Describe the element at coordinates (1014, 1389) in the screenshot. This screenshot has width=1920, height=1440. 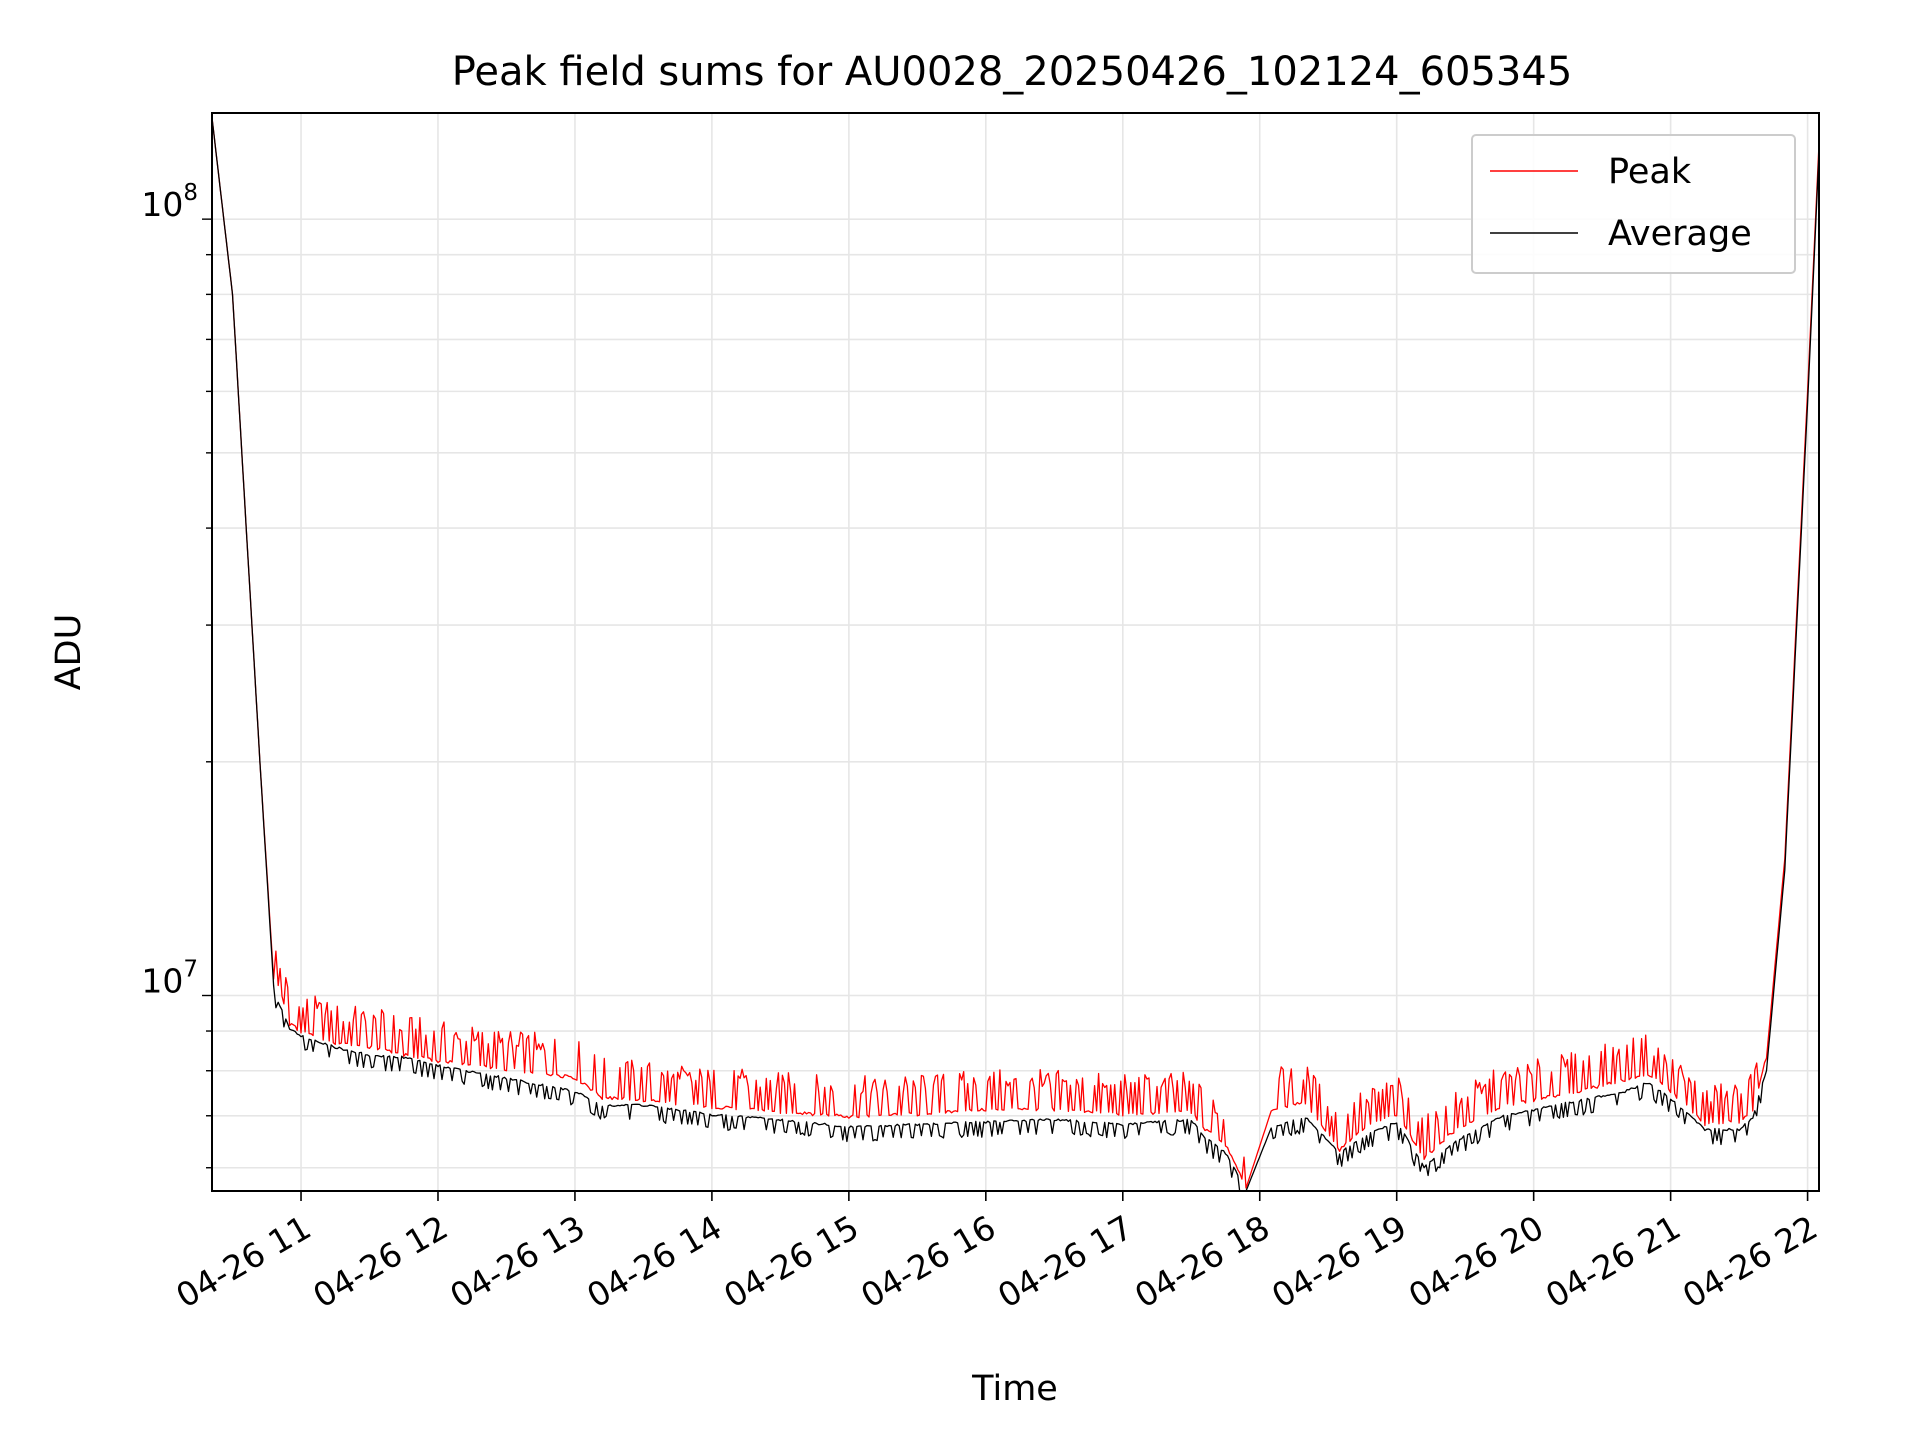
I see `x-axis-label: Time` at that location.